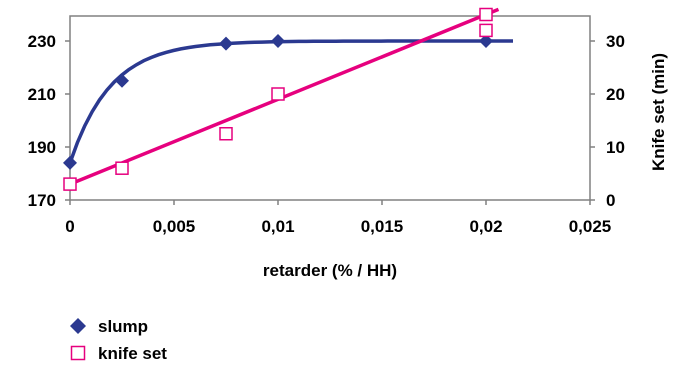 This screenshot has width=678, height=369. Describe the element at coordinates (174, 226) in the screenshot. I see `x-tick-label: 0,005` at that location.